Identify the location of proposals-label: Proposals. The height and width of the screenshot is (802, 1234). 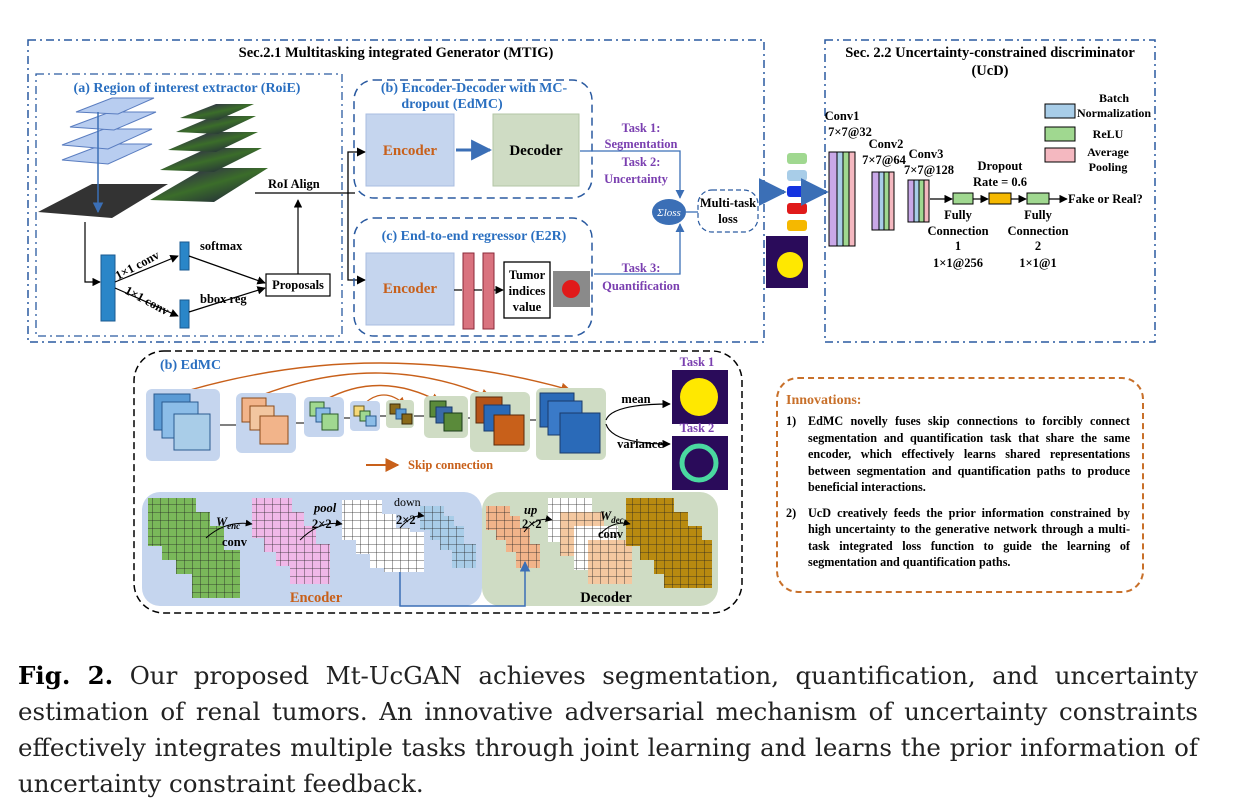
(298, 285).